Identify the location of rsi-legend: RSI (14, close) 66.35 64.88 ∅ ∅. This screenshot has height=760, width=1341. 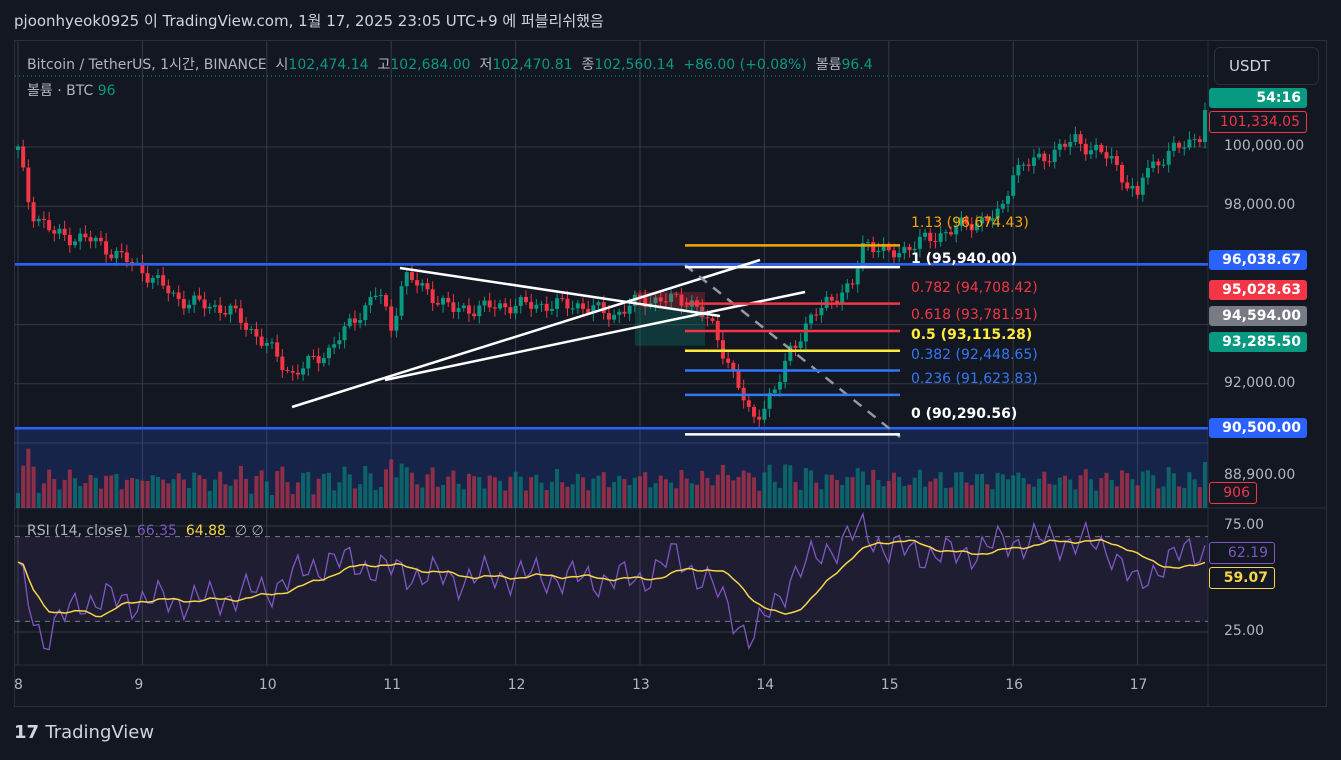
(145, 531).